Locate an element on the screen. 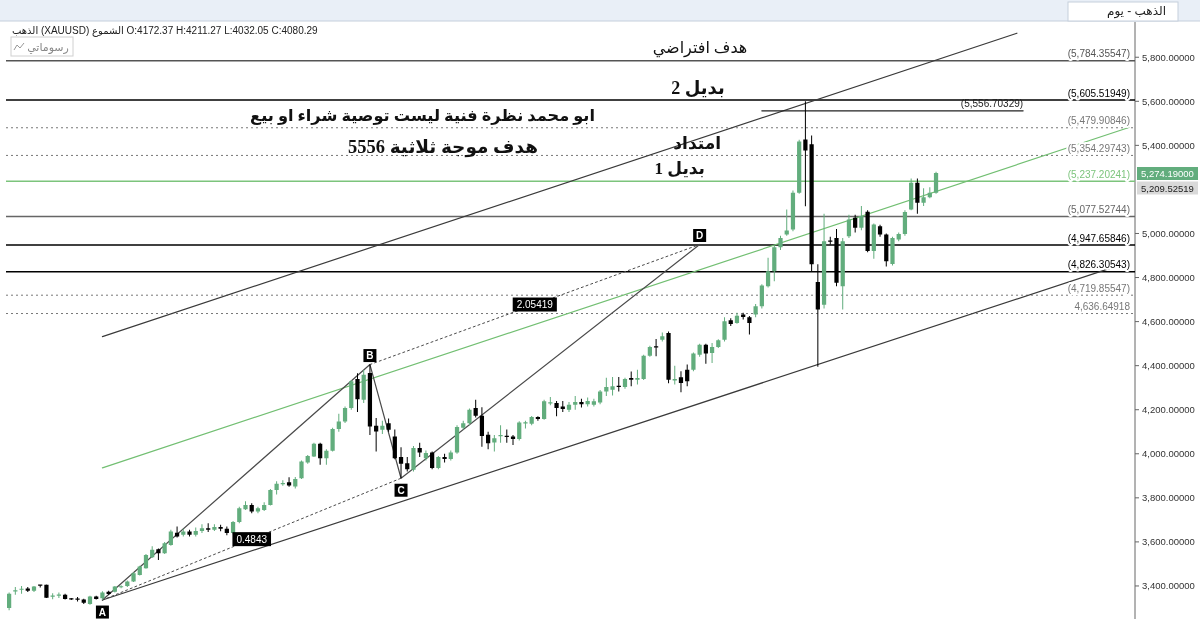 This screenshot has width=1200, height=619. chart-subtitle: الذهب (XAUUSD) الشموع O:4172.37 H:4211.27 L:4032.05 C:4080.29 is located at coordinates (165, 31).